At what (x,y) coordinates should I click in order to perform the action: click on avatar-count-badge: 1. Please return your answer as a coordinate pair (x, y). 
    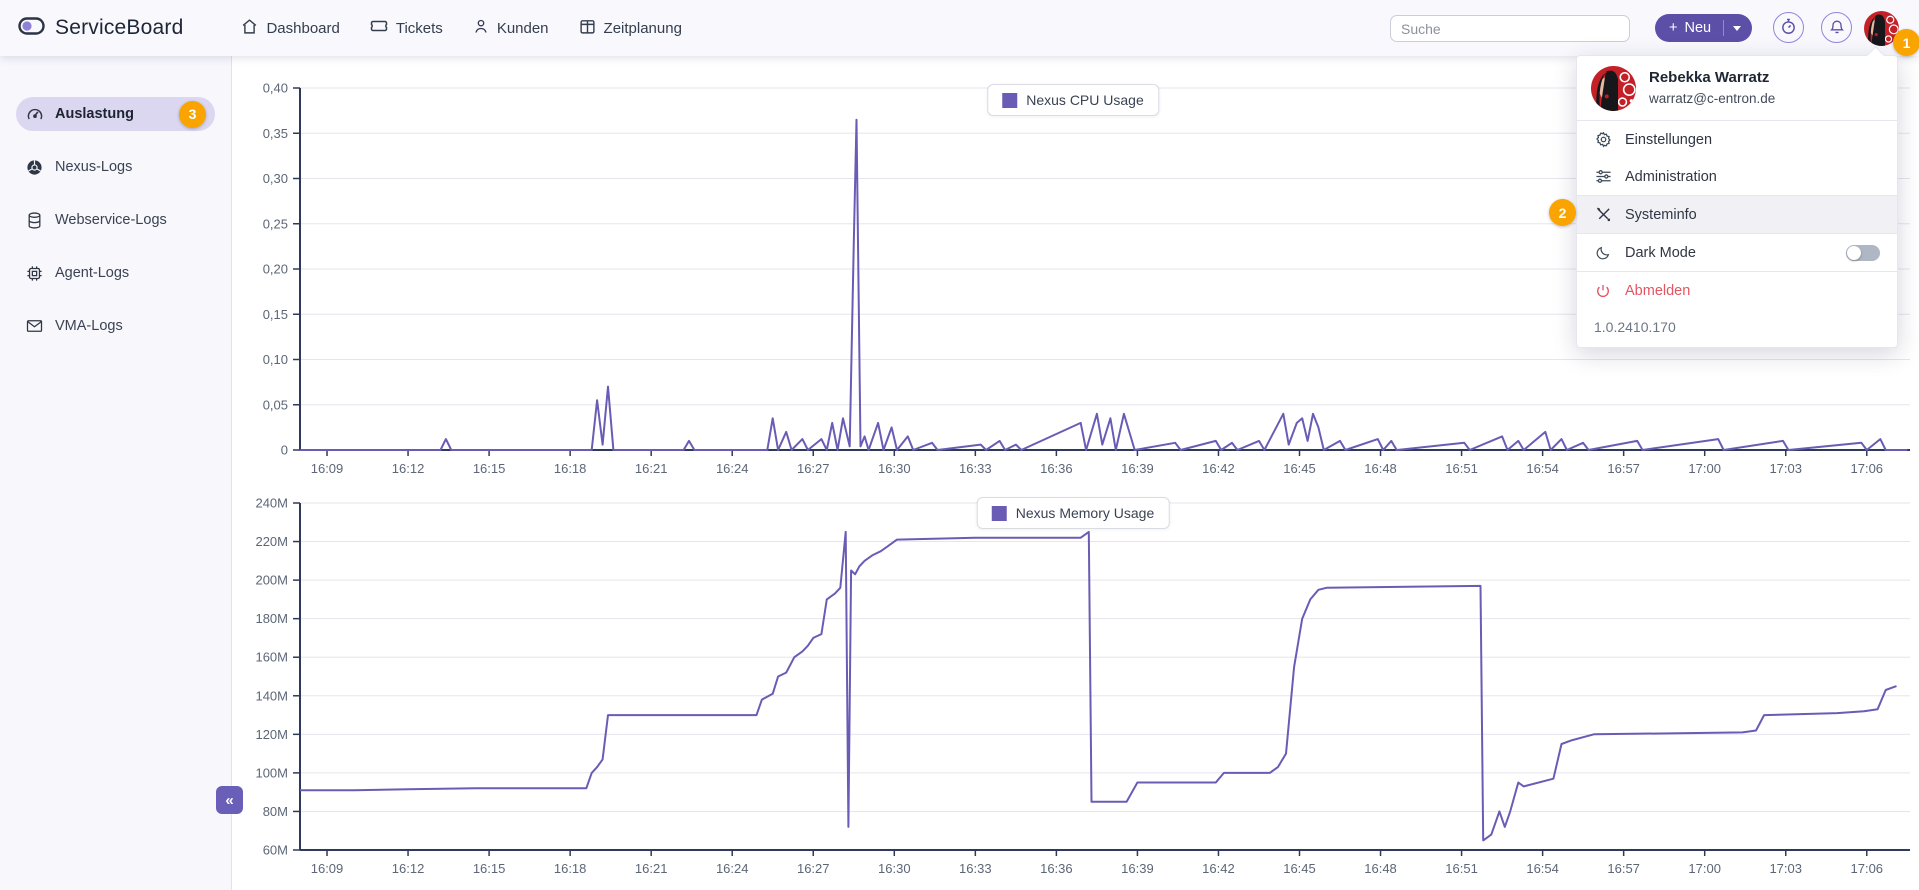
    Looking at the image, I should click on (1906, 42).